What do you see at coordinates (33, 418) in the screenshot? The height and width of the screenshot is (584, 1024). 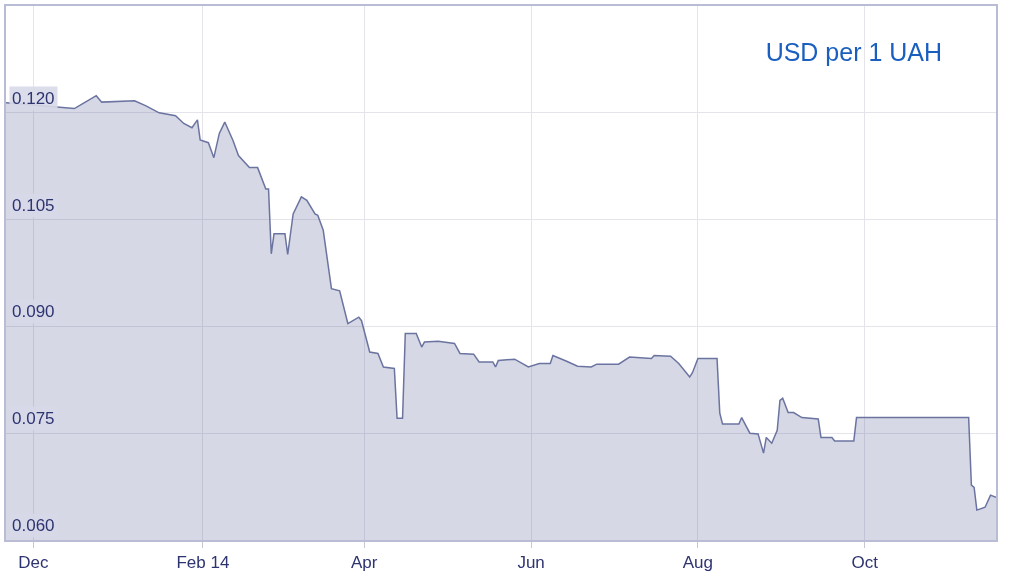 I see `y-tick-label: 0.075` at bounding box center [33, 418].